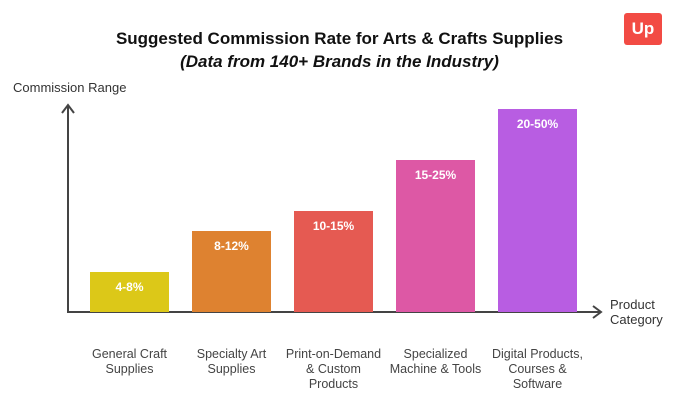 This screenshot has height=401, width=679. What do you see at coordinates (436, 175) in the screenshot?
I see `data-label: 15-25%` at bounding box center [436, 175].